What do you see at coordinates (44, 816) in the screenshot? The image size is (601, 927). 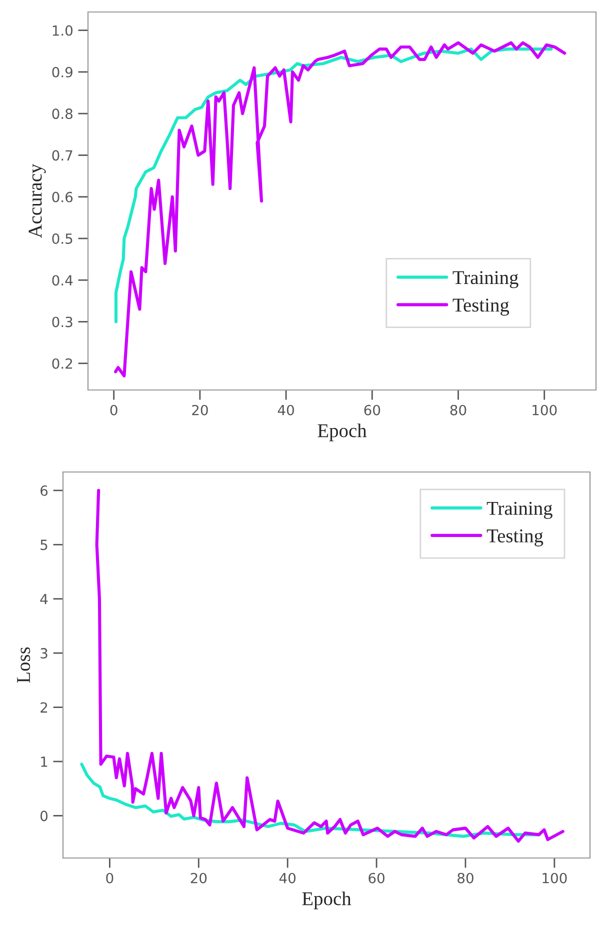 I see `y-tick-label: 0` at bounding box center [44, 816].